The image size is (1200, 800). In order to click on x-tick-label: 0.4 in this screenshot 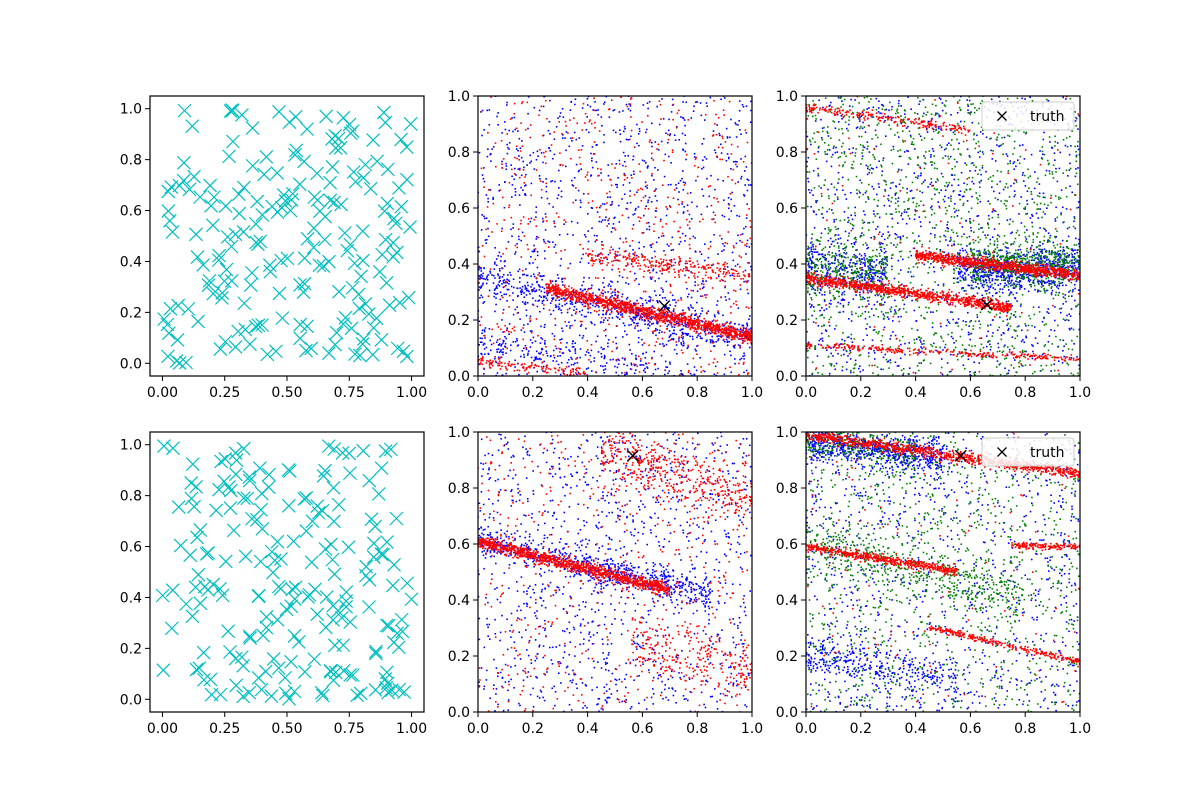, I will do `click(587, 393)`.